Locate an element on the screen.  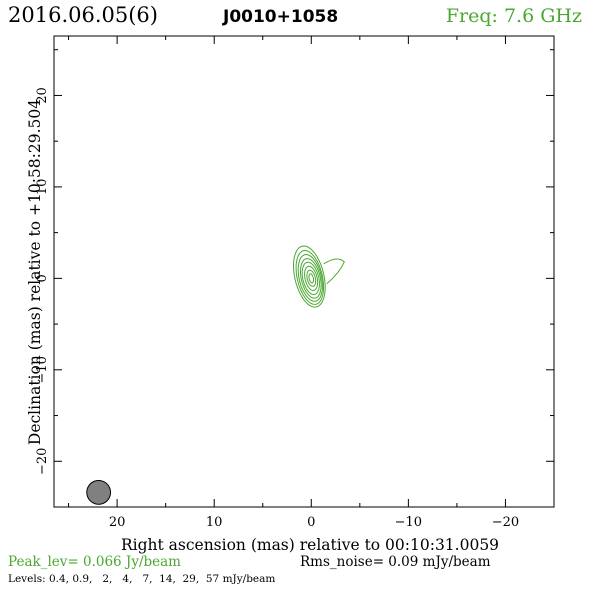
y-tick-label: −10 is located at coordinates (42, 369).